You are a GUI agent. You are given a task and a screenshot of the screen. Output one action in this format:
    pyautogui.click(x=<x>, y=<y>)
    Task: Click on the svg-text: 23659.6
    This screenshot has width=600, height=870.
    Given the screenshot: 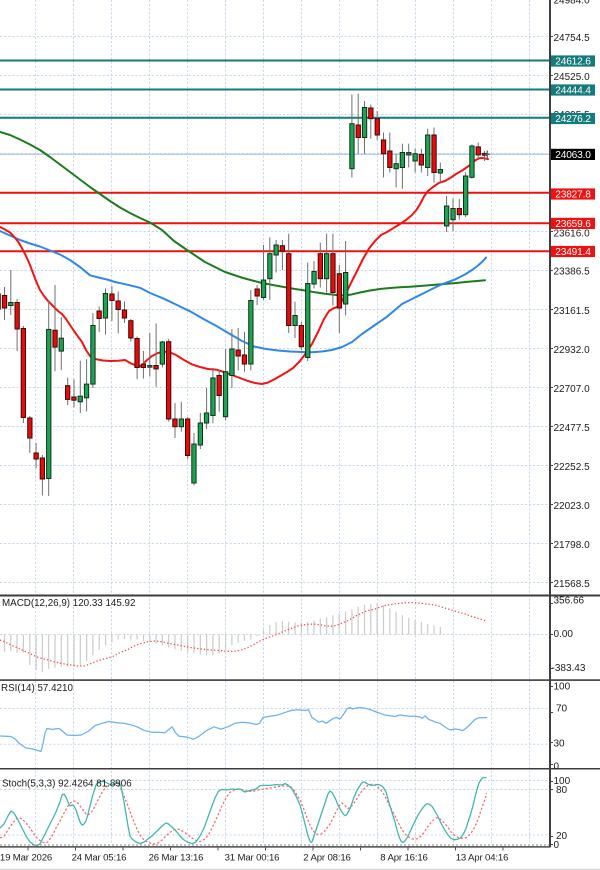 What is the action you would take?
    pyautogui.click(x=573, y=224)
    